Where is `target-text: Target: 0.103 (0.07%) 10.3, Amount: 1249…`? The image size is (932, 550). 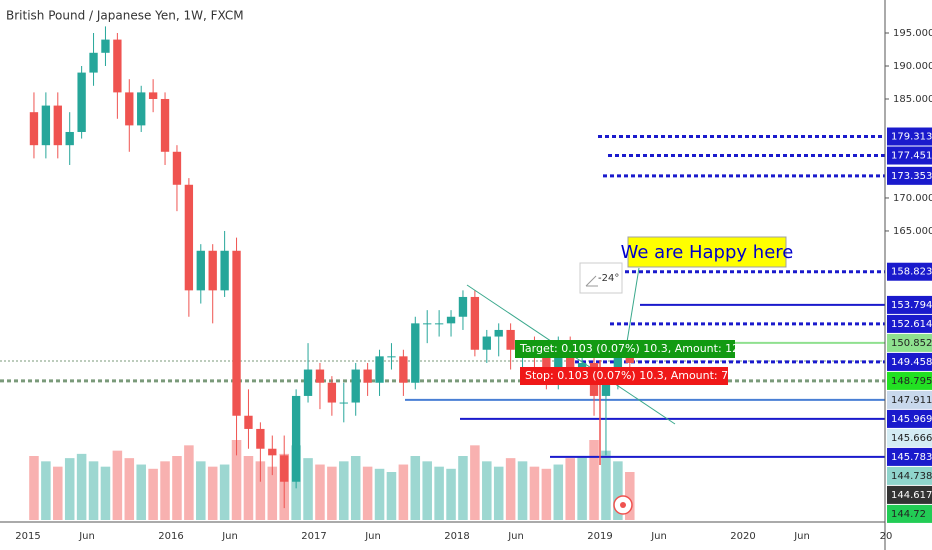 target-text: Target: 0.103 (0.07%) 10.3, Amount: 1249… is located at coordinates (645, 348).